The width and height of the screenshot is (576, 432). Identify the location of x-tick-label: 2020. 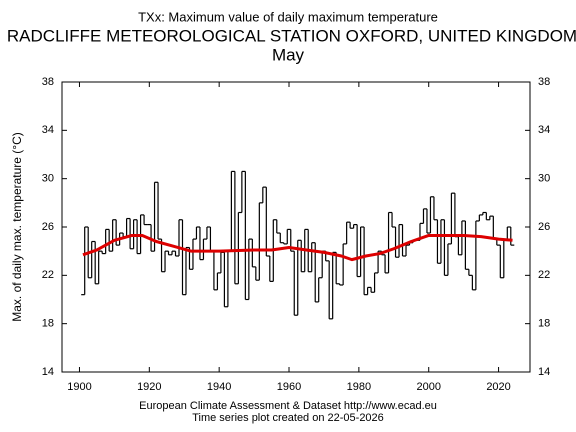
(498, 387).